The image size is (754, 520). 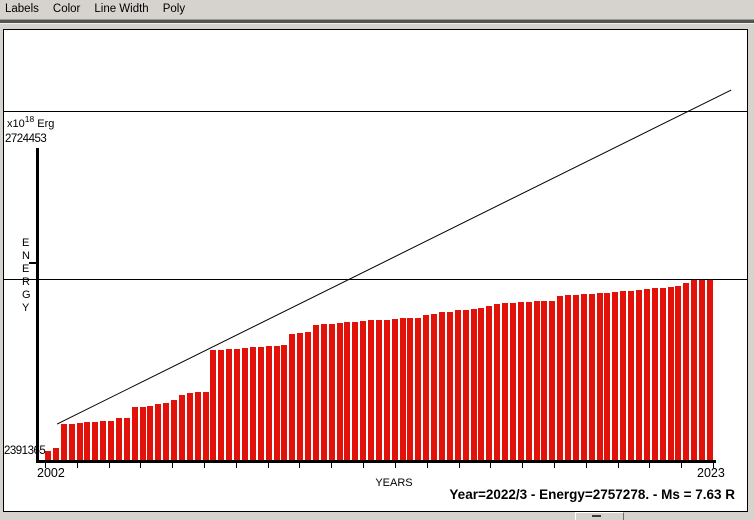 I want to click on menu-item-line-width: Line Width, so click(x=121, y=9).